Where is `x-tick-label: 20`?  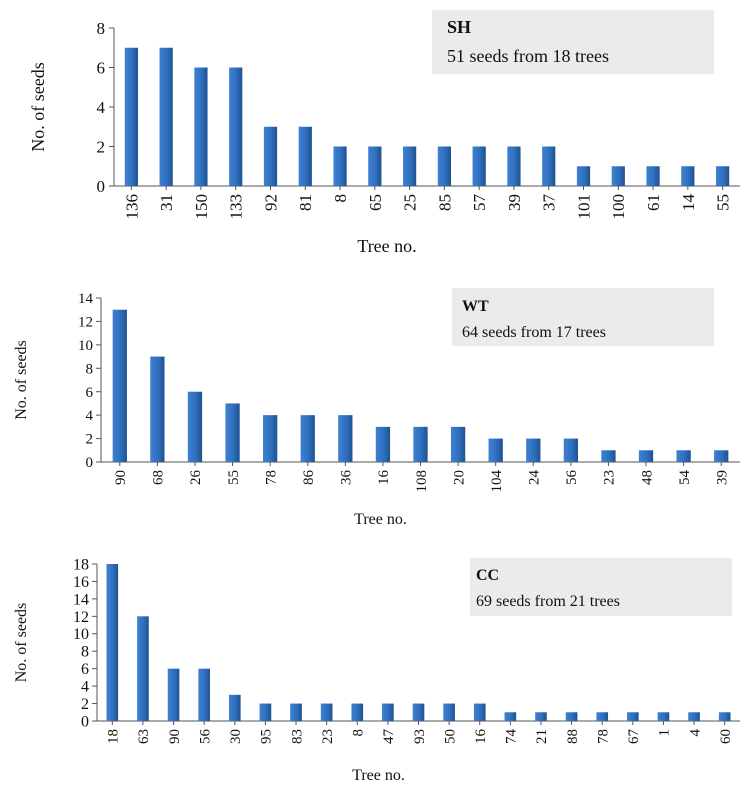 x-tick-label: 20 is located at coordinates (459, 477).